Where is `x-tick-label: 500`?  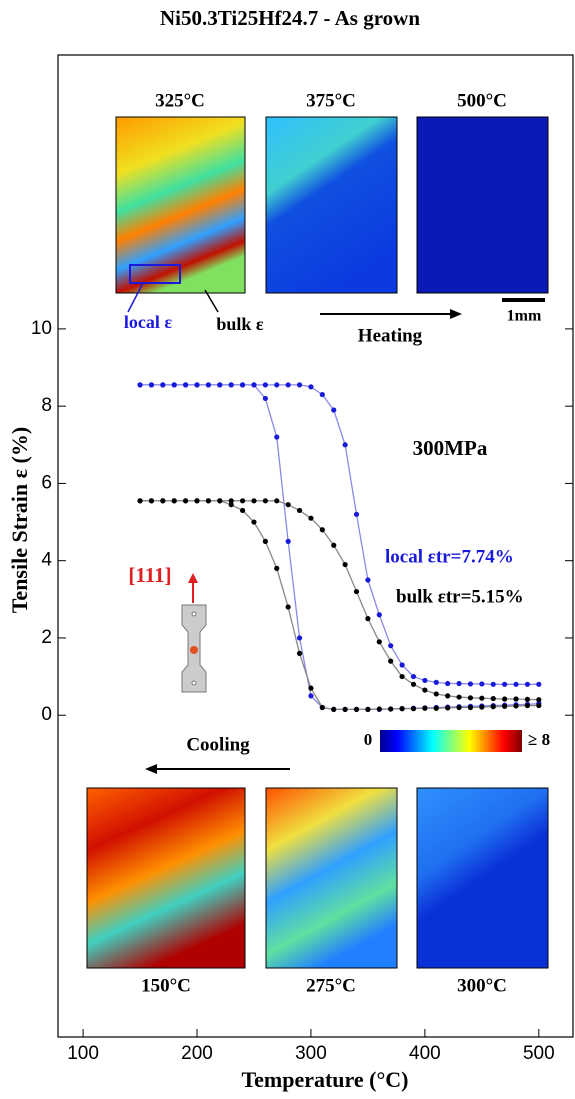
x-tick-label: 500 is located at coordinates (539, 1053).